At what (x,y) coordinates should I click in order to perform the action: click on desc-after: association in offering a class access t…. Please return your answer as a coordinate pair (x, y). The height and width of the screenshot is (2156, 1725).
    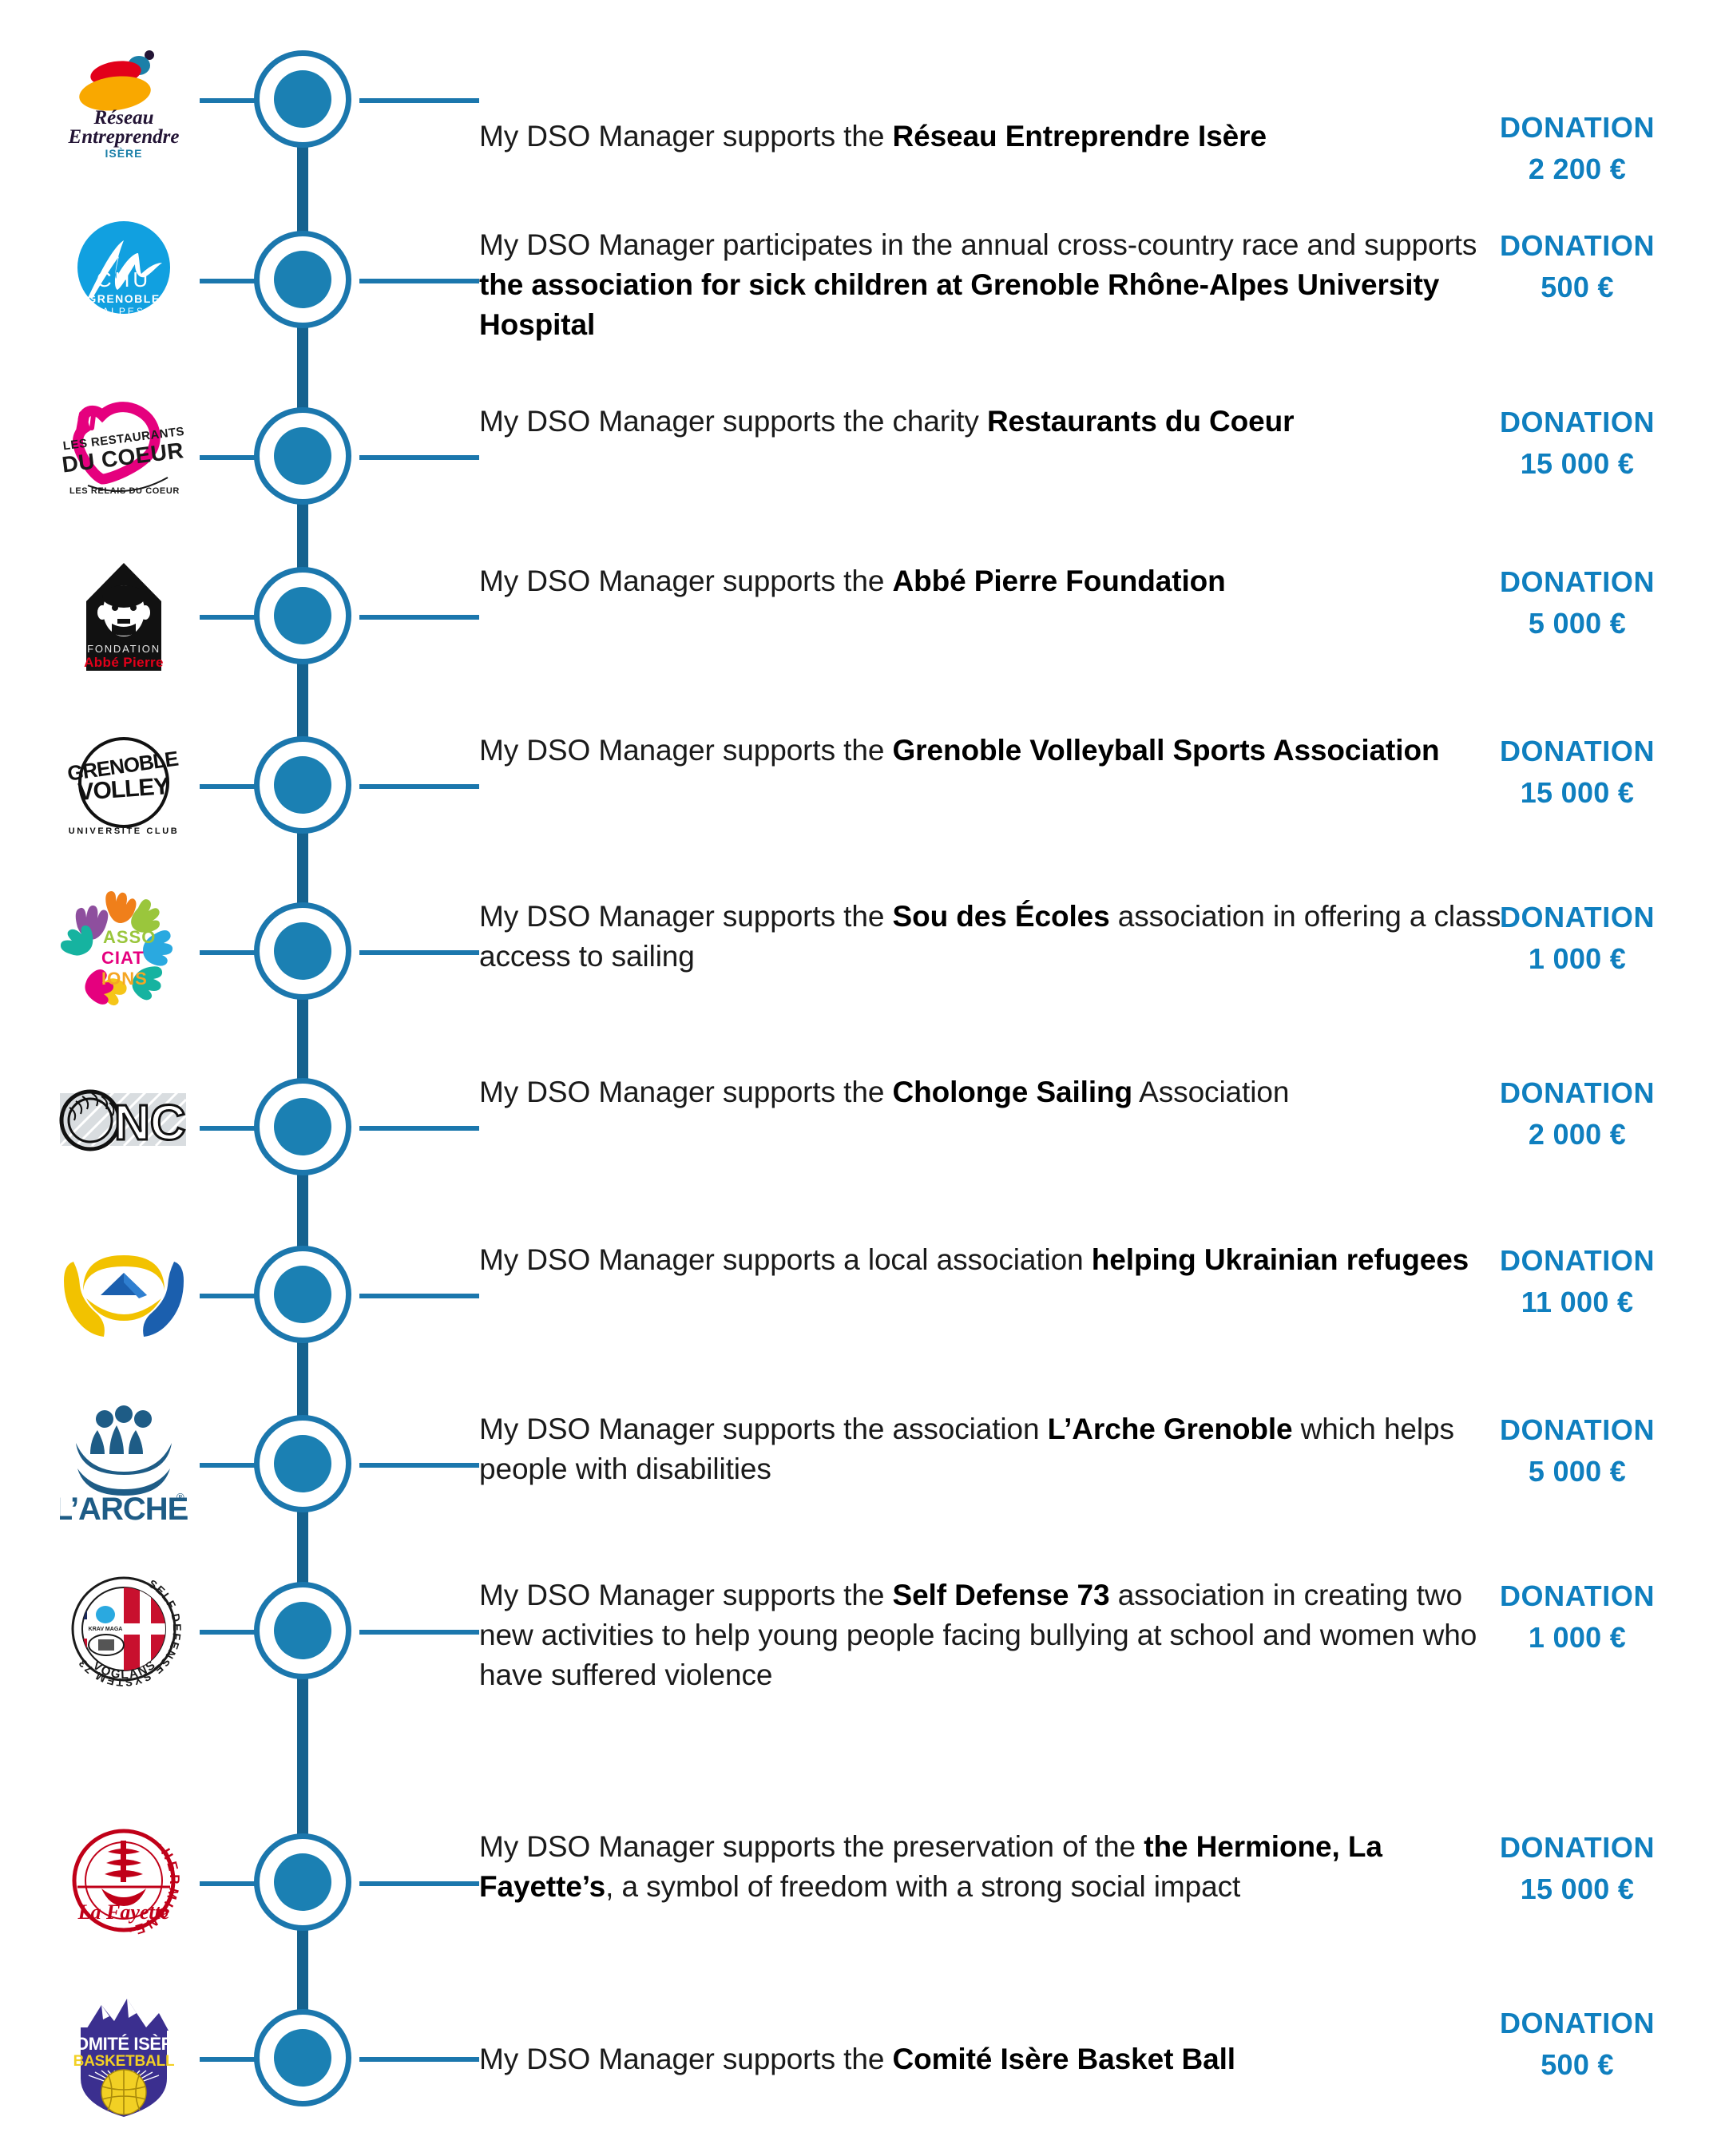
    Looking at the image, I should click on (990, 936).